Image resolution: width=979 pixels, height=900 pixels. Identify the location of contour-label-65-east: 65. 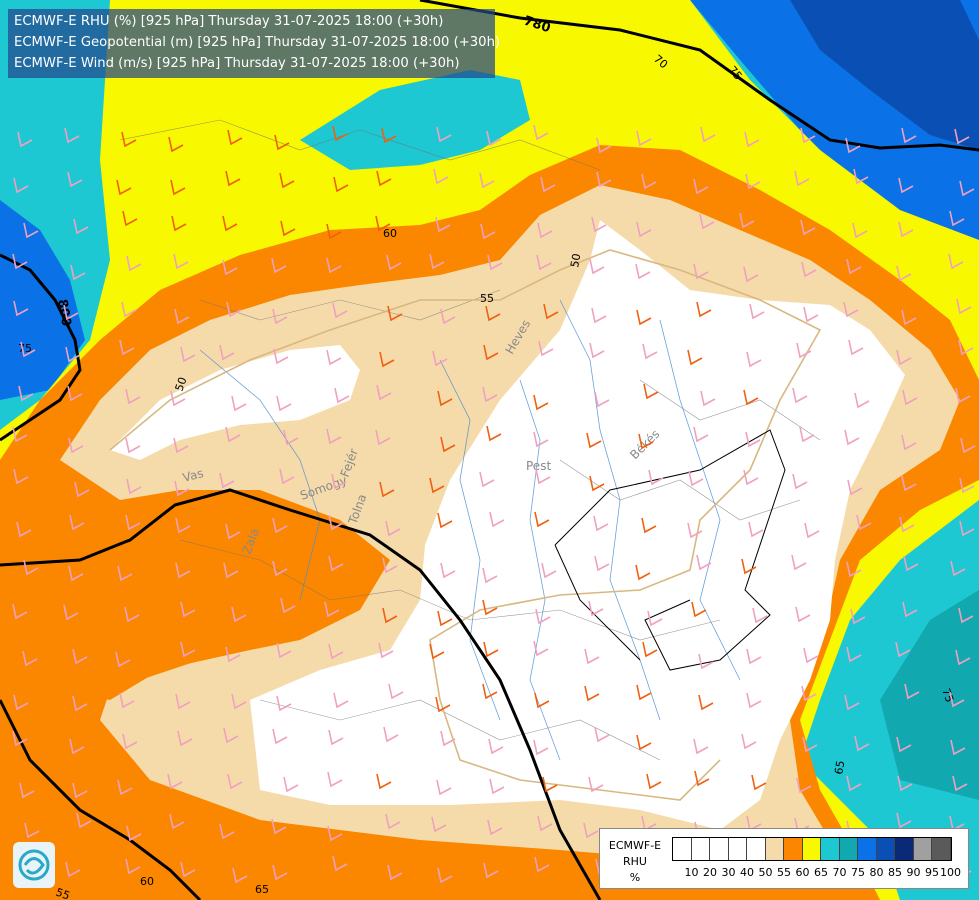
(839, 767).